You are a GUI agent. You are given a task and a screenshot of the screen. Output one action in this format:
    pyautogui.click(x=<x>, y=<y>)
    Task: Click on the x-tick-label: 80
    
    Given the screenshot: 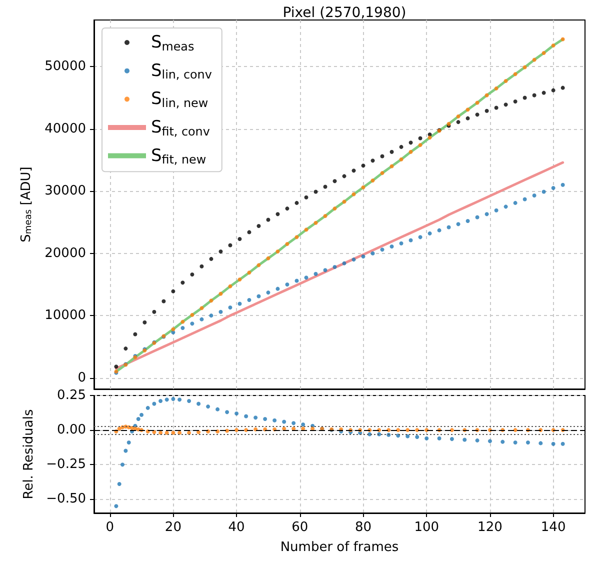 What is the action you would take?
    pyautogui.click(x=363, y=527)
    